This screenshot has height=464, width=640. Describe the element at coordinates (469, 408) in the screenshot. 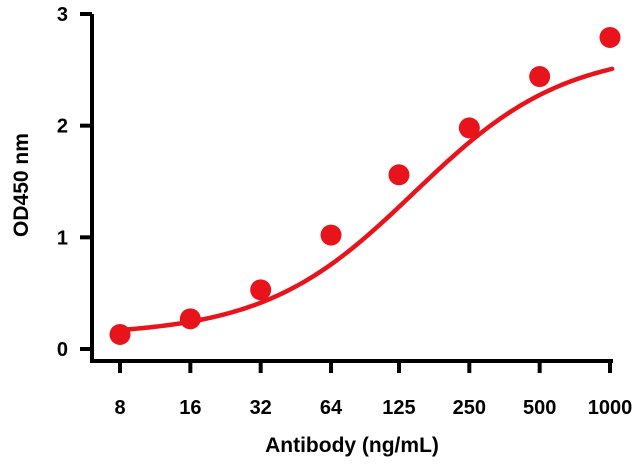

I see `x-tick-label: 250` at that location.